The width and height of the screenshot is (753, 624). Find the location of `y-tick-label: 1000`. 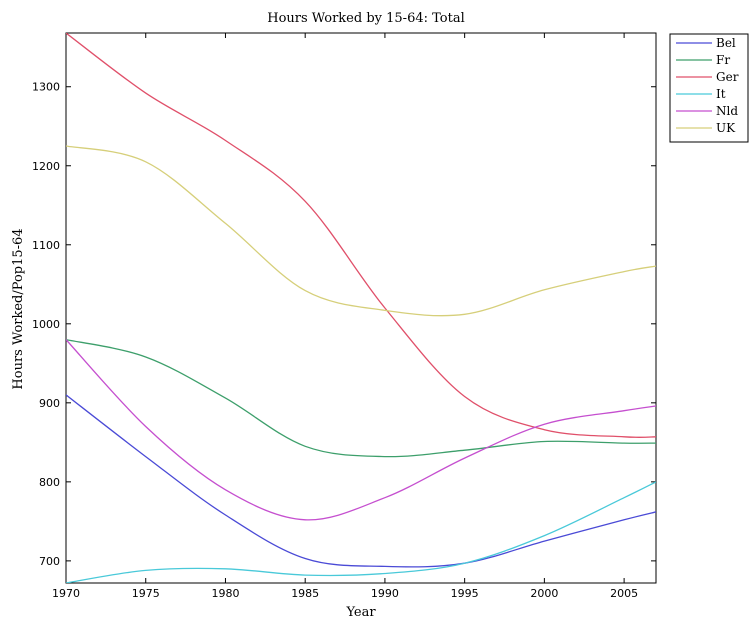

y-tick-label: 1000 is located at coordinates (46, 324).